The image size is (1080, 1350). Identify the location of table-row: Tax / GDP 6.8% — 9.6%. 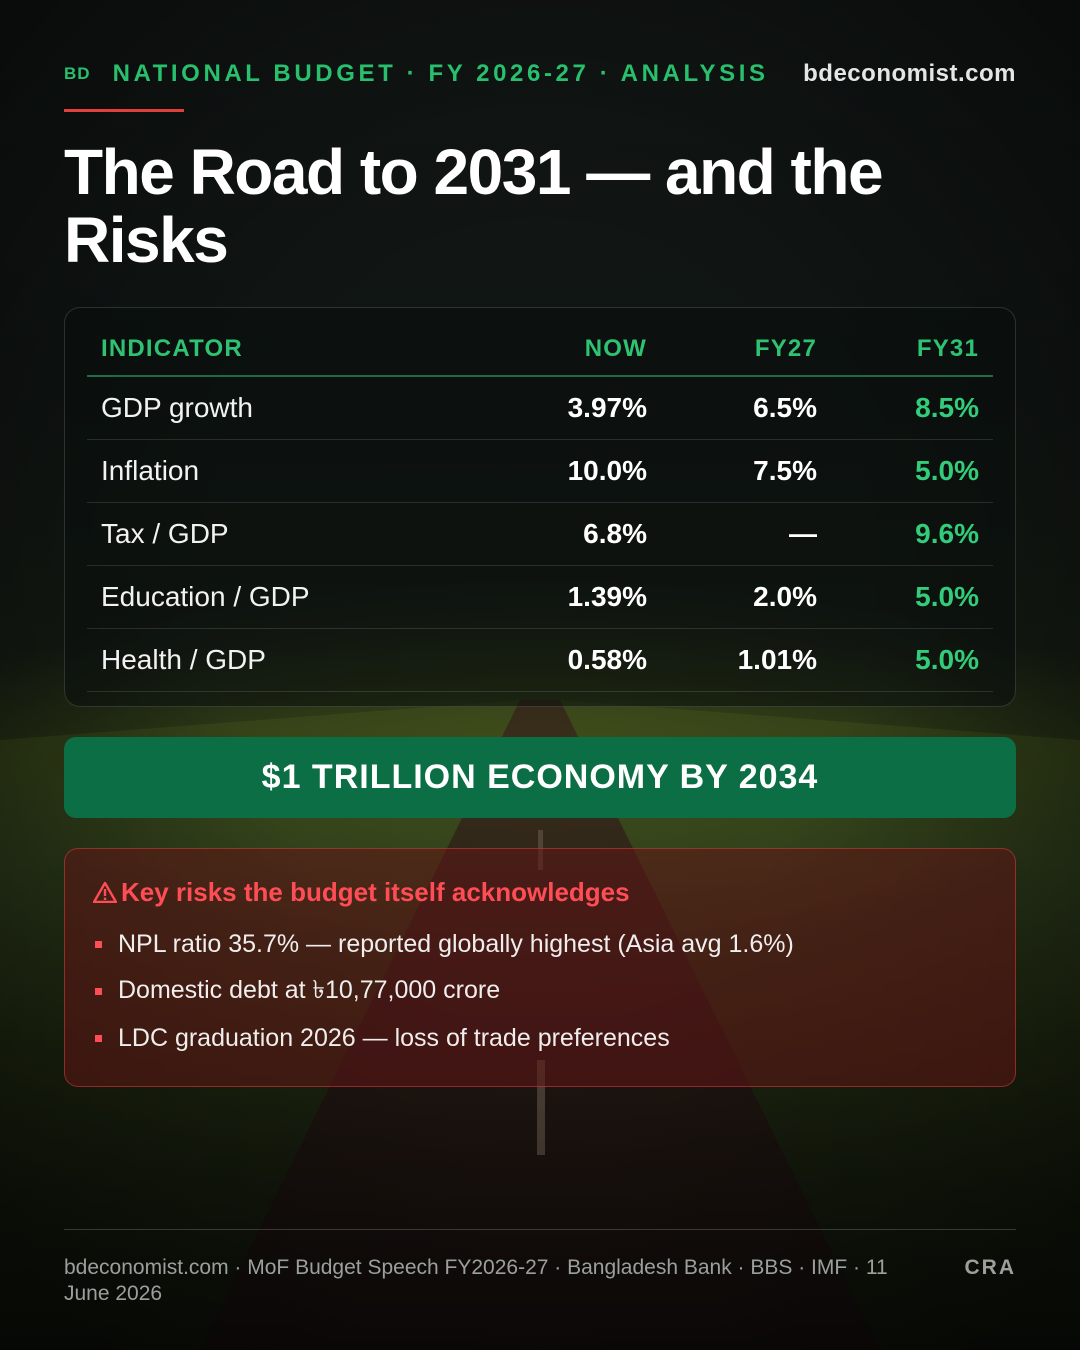
(540, 534).